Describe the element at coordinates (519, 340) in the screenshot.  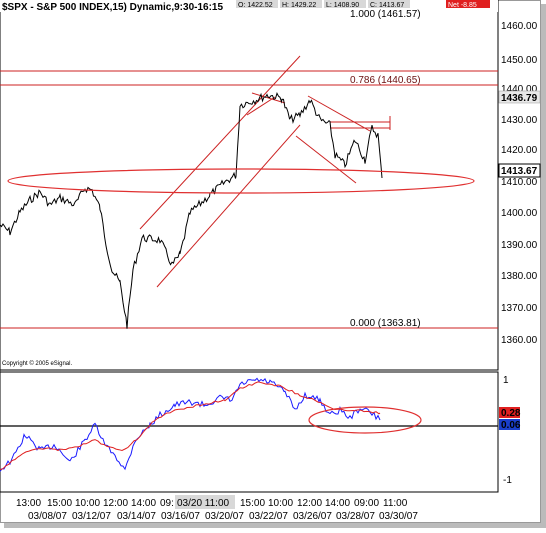
I see `price-tick-1360: 1360.00` at that location.